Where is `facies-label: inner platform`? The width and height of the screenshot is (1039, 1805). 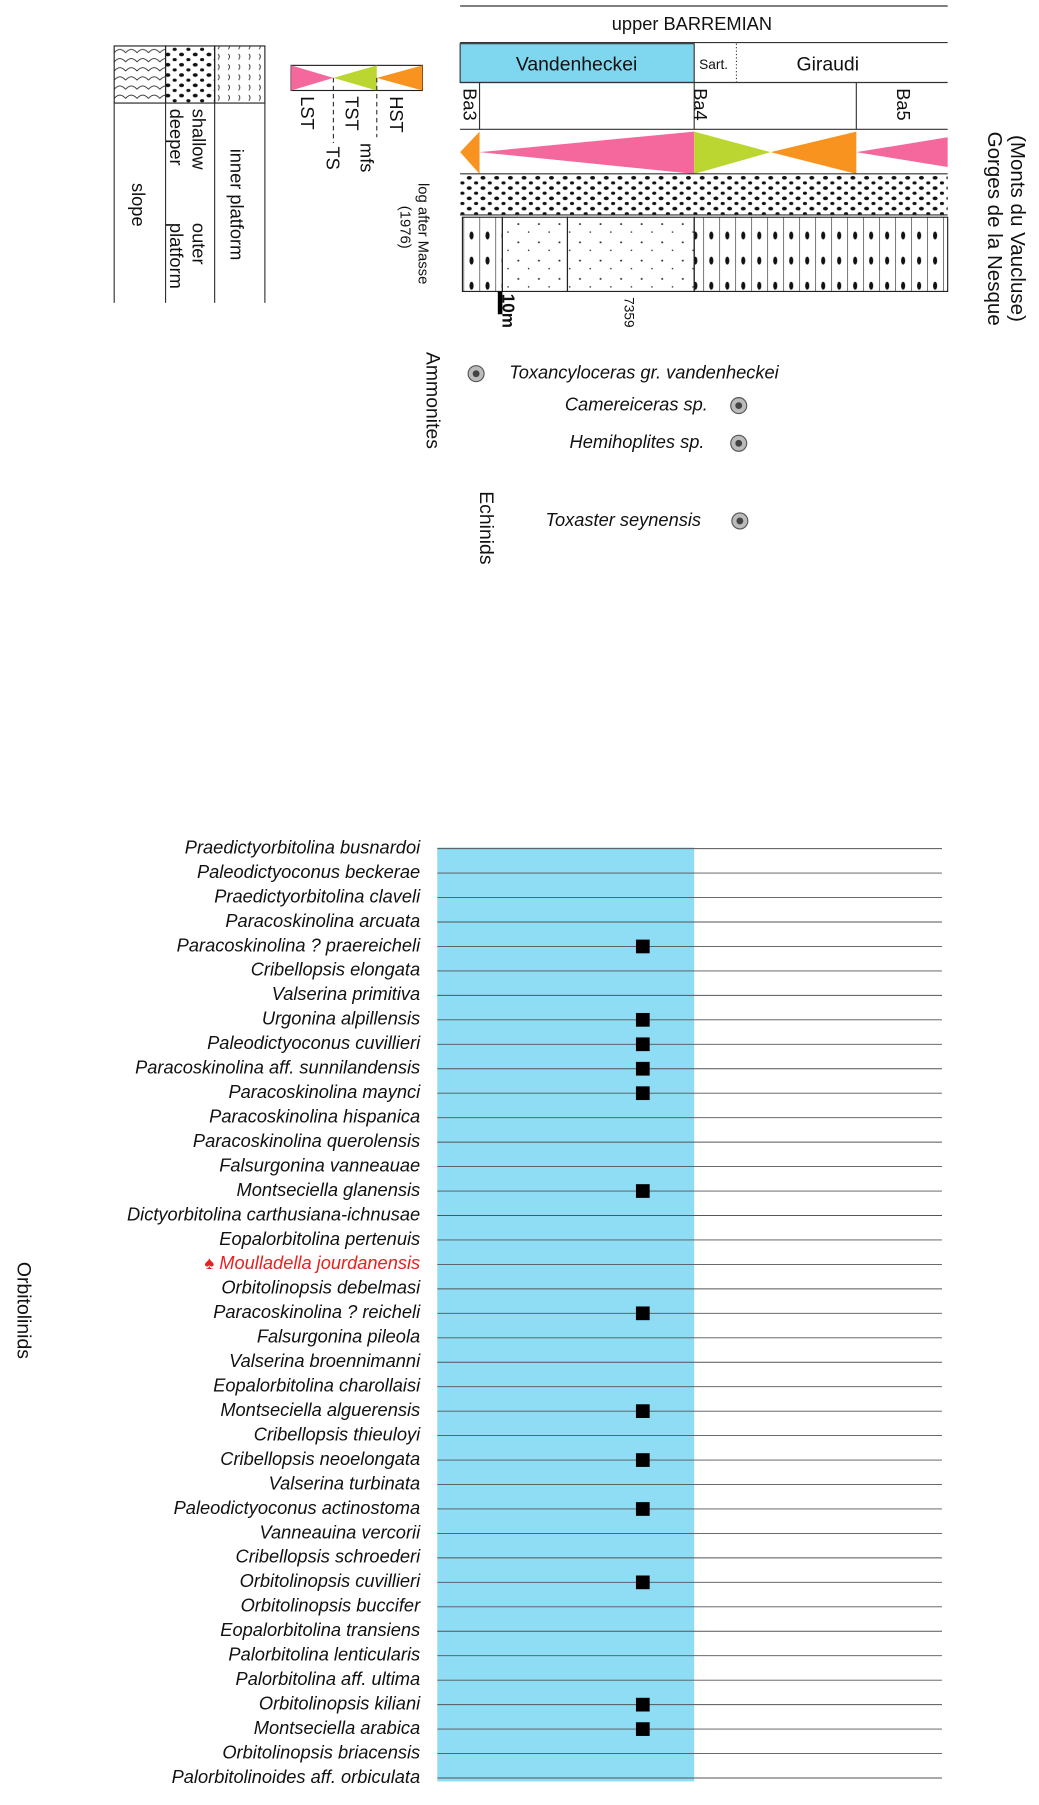 facies-label: inner platform is located at coordinates (236, 205).